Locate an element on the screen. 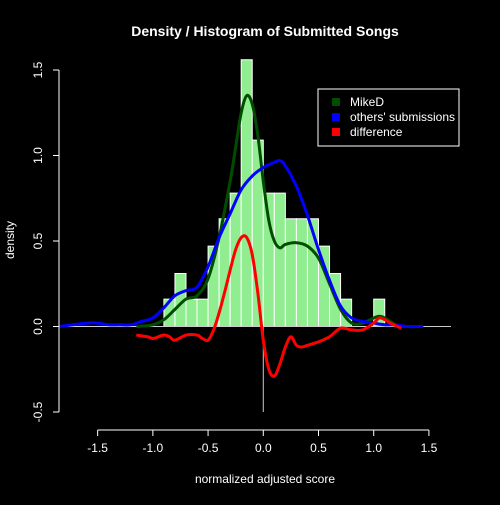  y-tick-label: 1.5 is located at coordinates (38, 69).